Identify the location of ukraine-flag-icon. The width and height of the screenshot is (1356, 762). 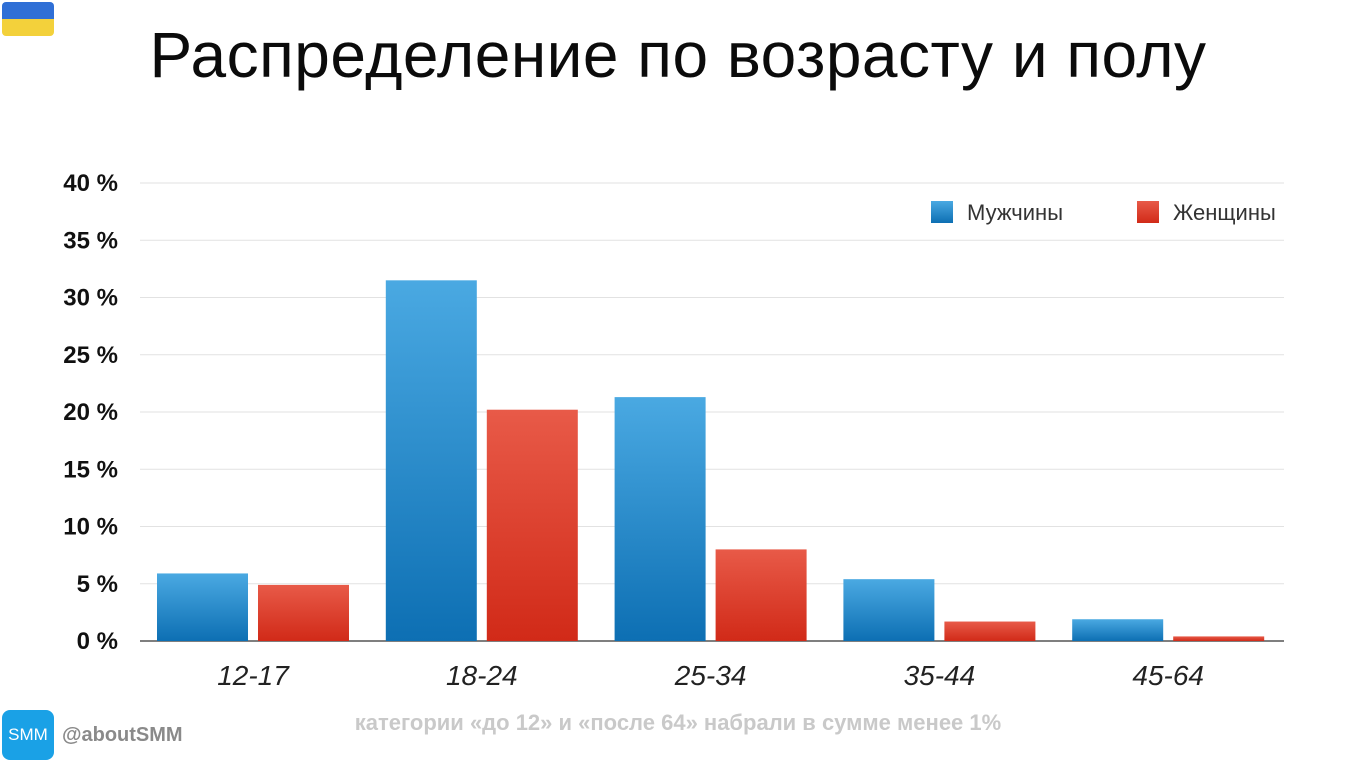
(28, 19).